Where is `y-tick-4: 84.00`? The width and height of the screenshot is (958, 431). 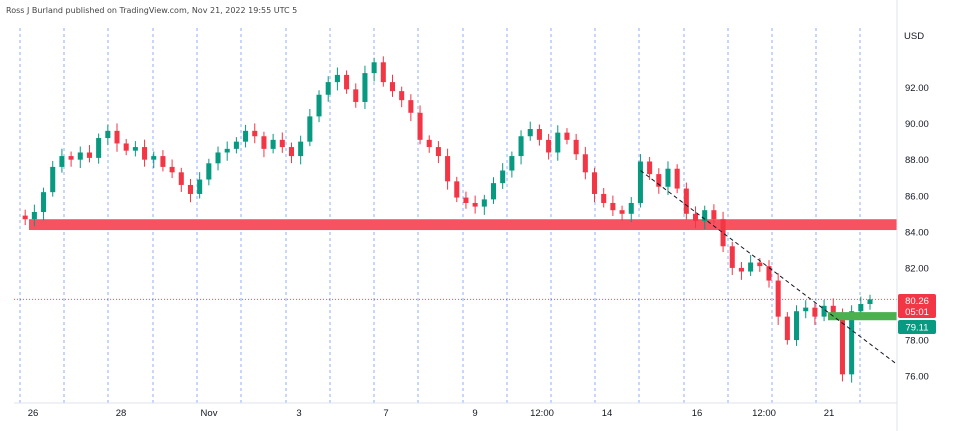 y-tick-4: 84.00 is located at coordinates (917, 232).